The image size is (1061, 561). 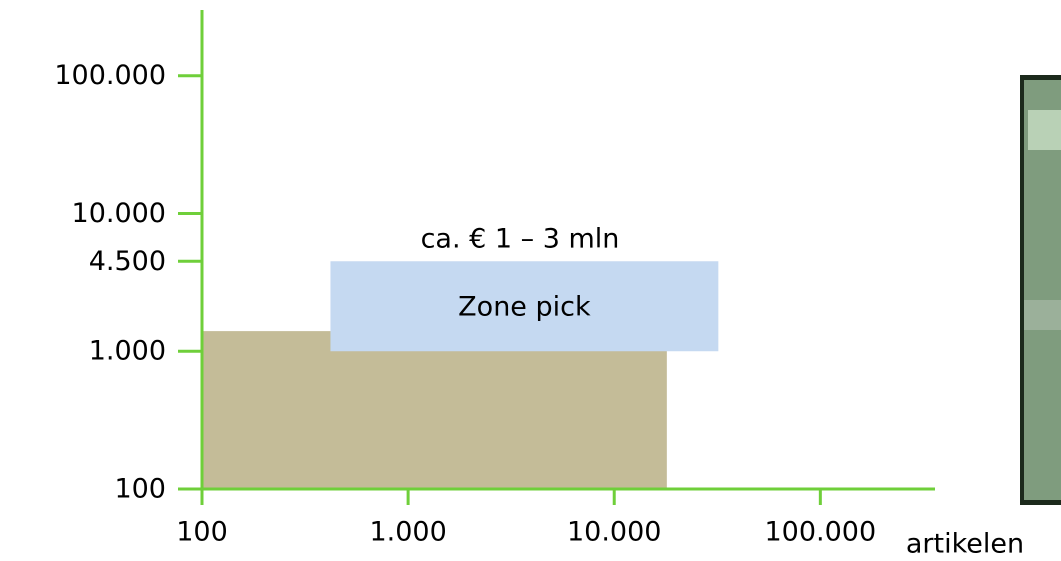 I want to click on x-tick-label: 100.000, so click(x=821, y=532).